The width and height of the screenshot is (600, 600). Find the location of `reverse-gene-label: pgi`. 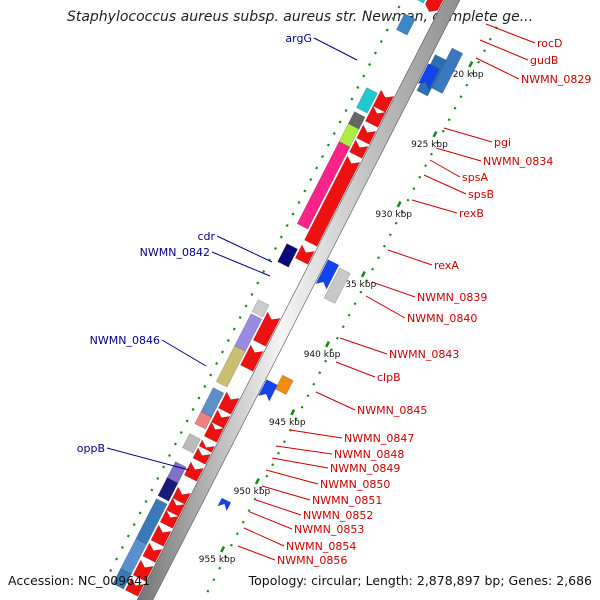

reverse-gene-label: pgi is located at coordinates (502, 142).